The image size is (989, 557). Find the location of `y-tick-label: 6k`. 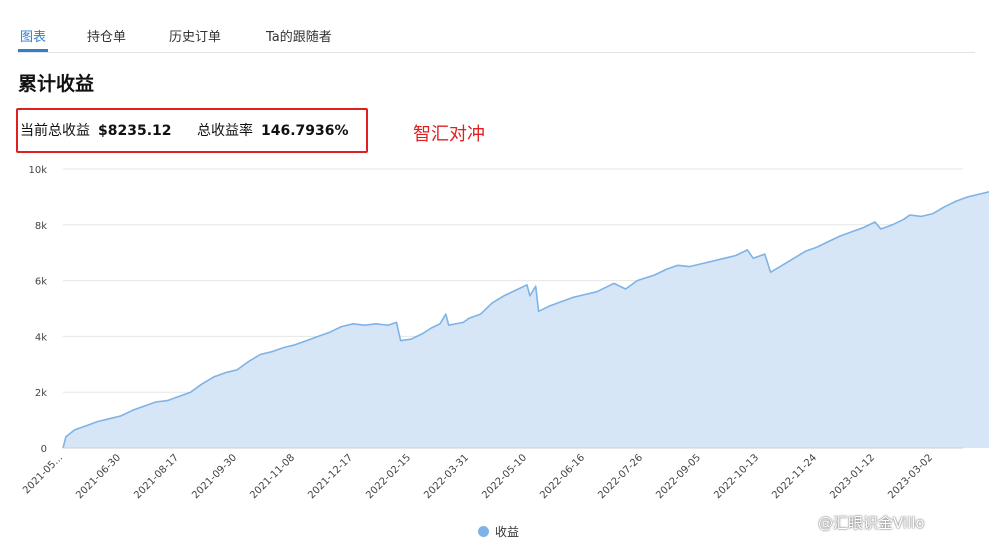

y-tick-label: 6k is located at coordinates (41, 282).